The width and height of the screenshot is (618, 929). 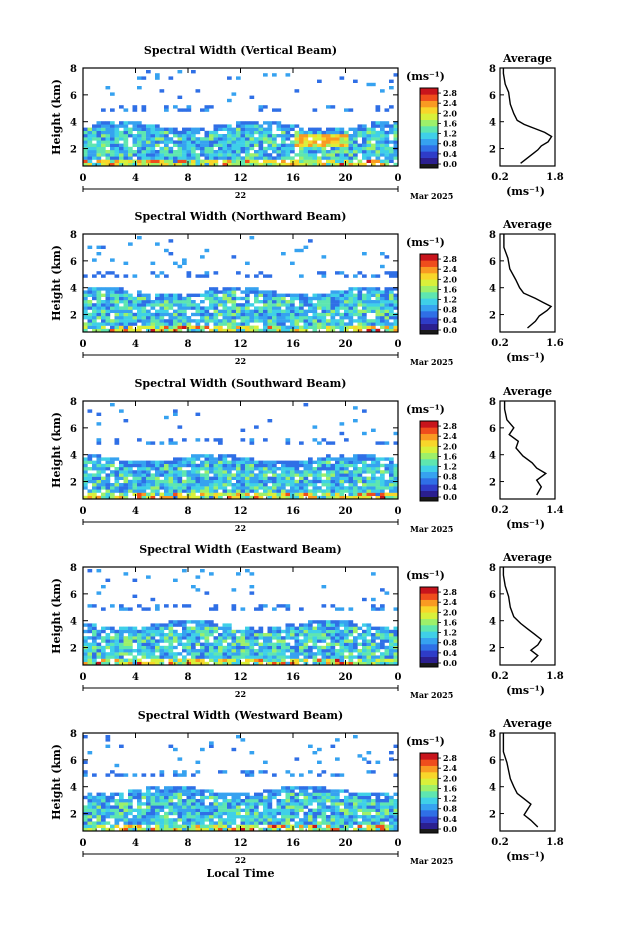 I want to click on colorbar-swatch, so click(x=429, y=161).